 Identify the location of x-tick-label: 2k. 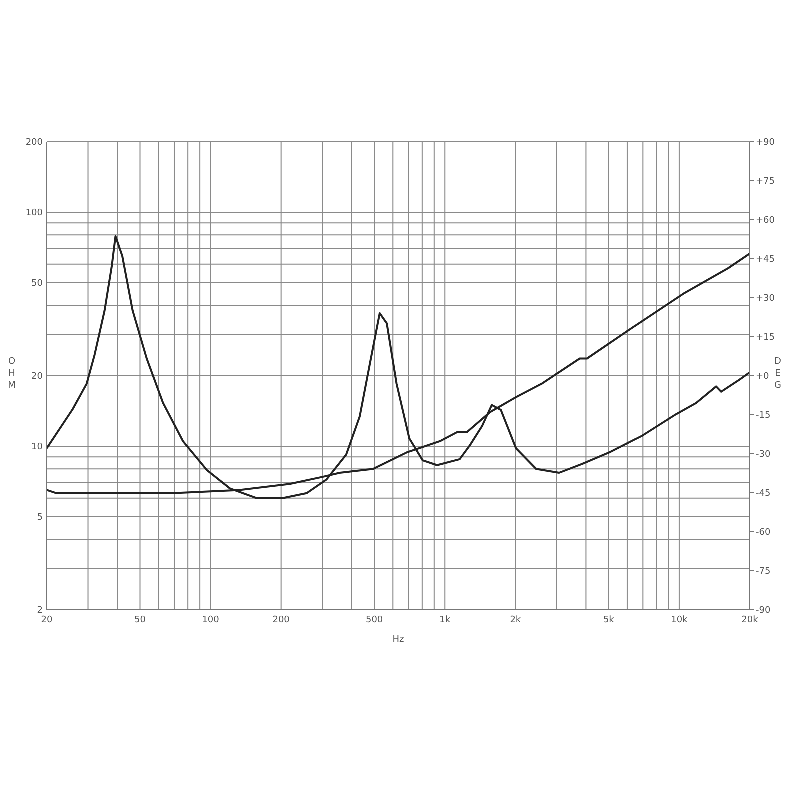
(516, 620).